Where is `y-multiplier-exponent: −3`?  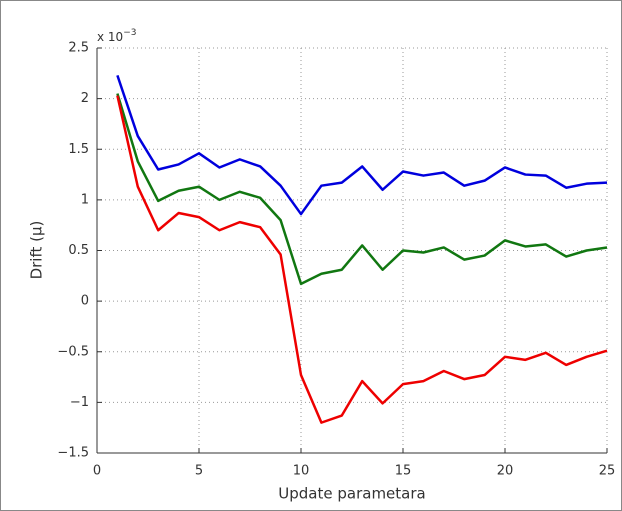
y-multiplier-exponent: −3 is located at coordinates (129, 33).